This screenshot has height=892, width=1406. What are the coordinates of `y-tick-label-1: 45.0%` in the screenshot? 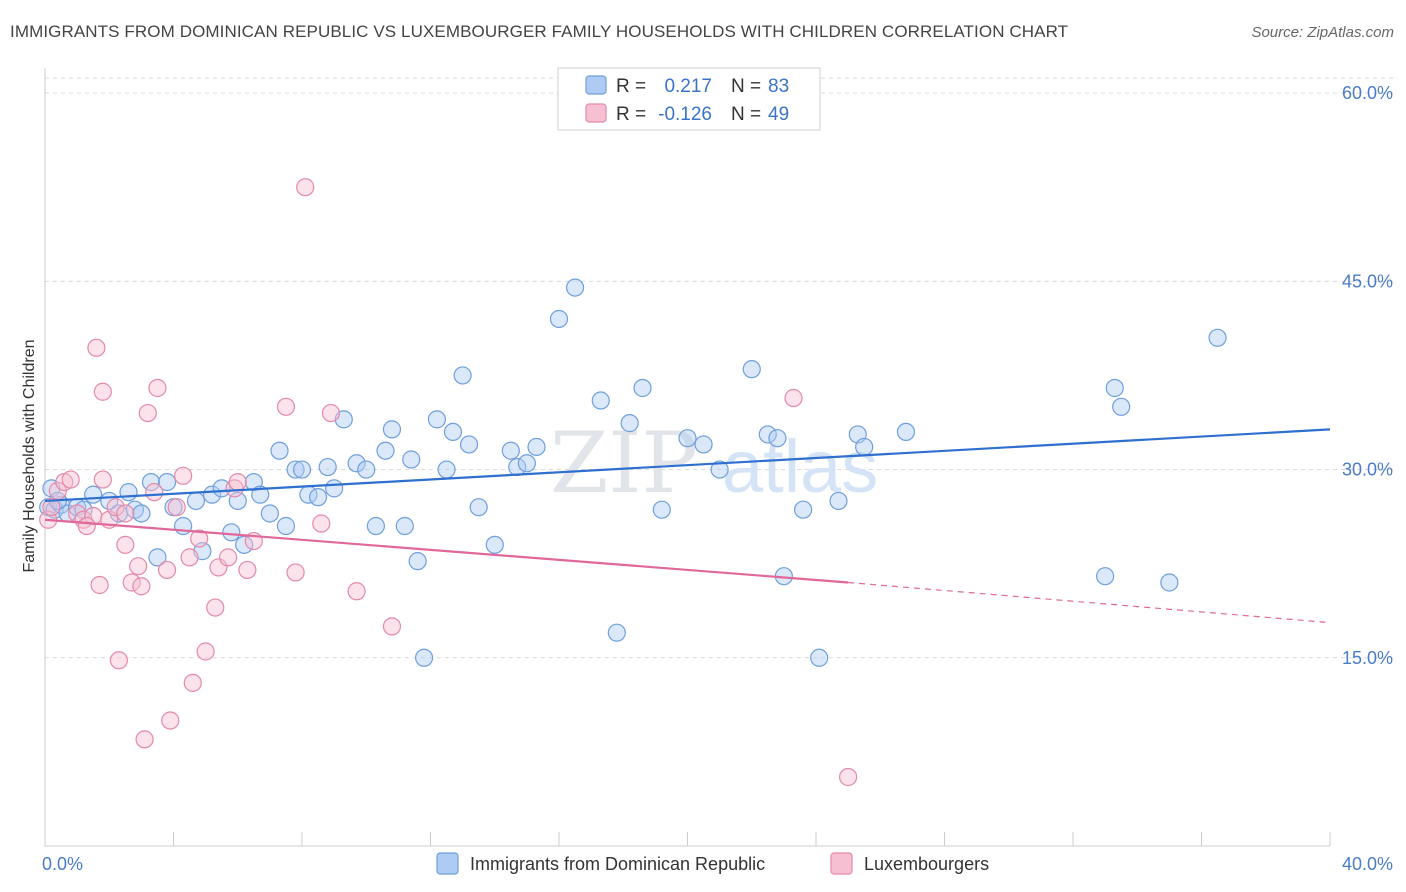 It's located at (1367, 281).